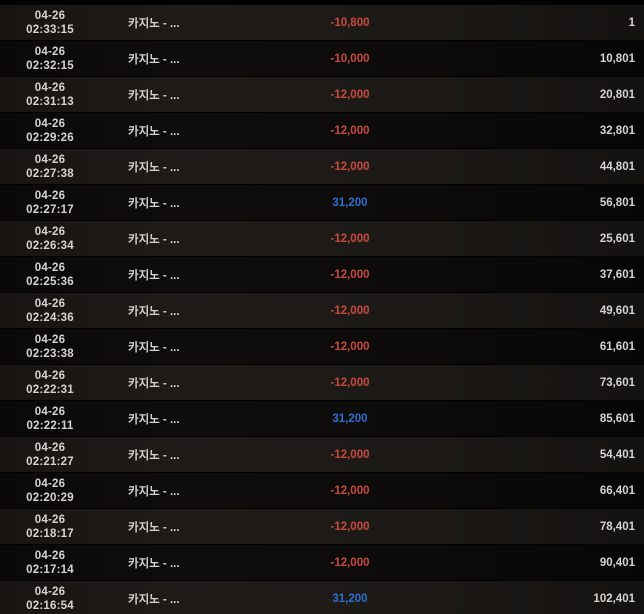 This screenshot has width=644, height=614. I want to click on transaction-time: 02:22:11, so click(50, 425).